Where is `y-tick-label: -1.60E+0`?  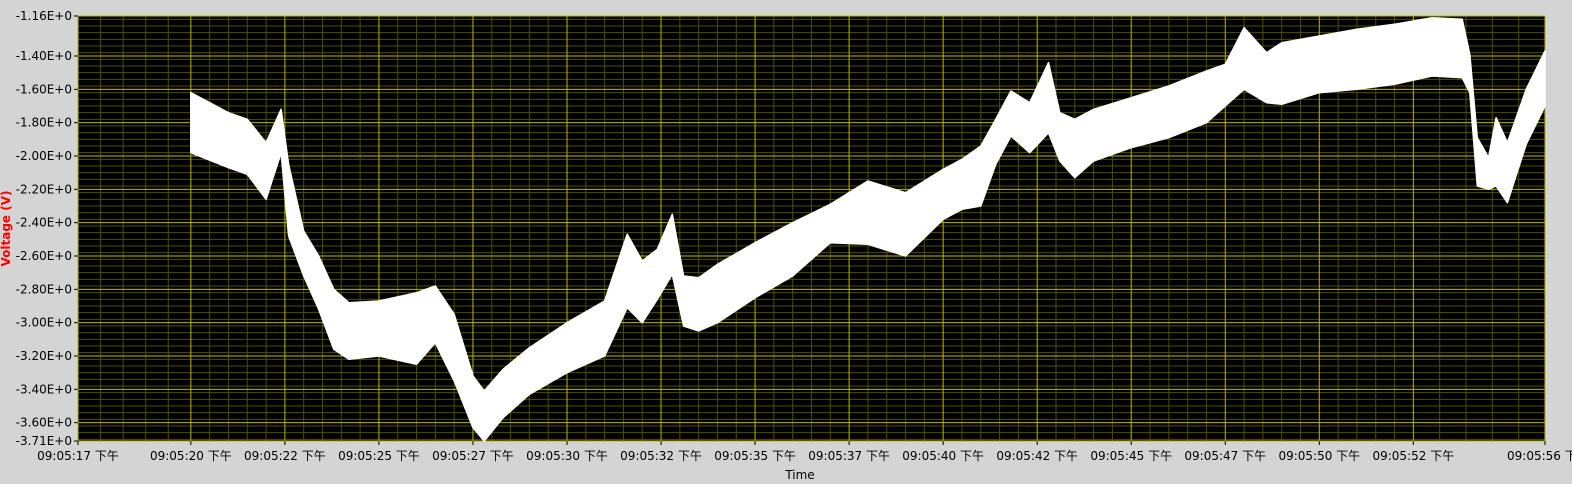 y-tick-label: -1.60E+0 is located at coordinates (44, 89).